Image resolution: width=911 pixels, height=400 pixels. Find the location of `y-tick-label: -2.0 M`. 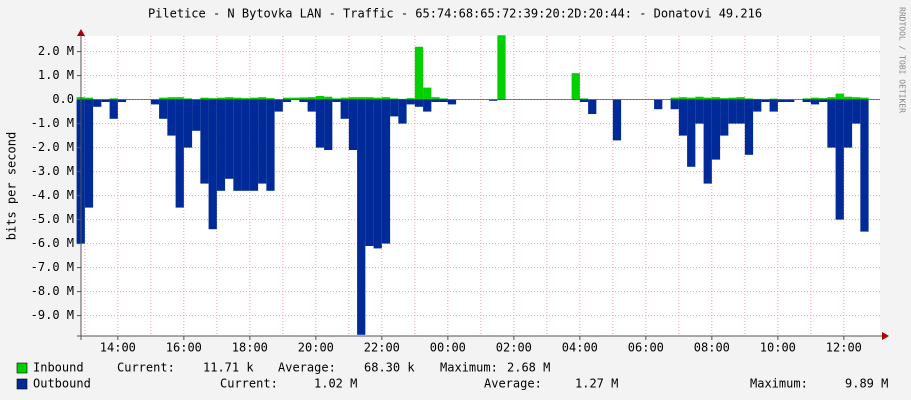

y-tick-label: -2.0 M is located at coordinates (52, 147).